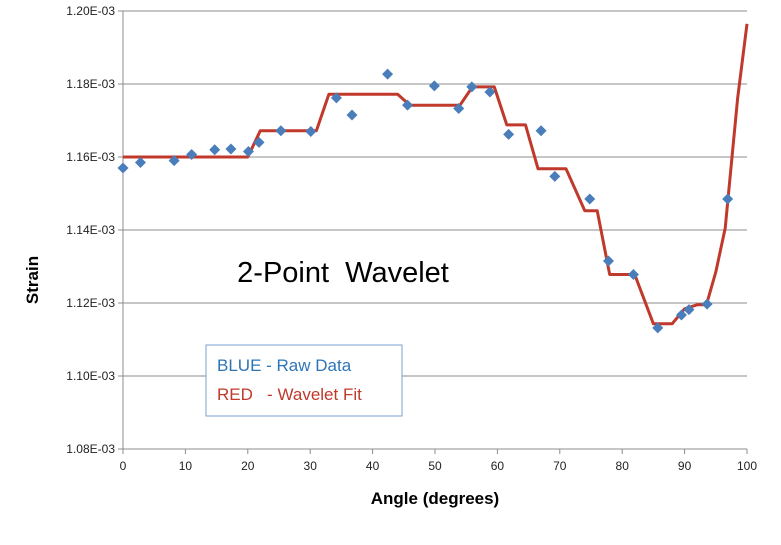 Image resolution: width=781 pixels, height=545 pixels. Describe the element at coordinates (435, 466) in the screenshot. I see `x-tick-label: 50` at that location.